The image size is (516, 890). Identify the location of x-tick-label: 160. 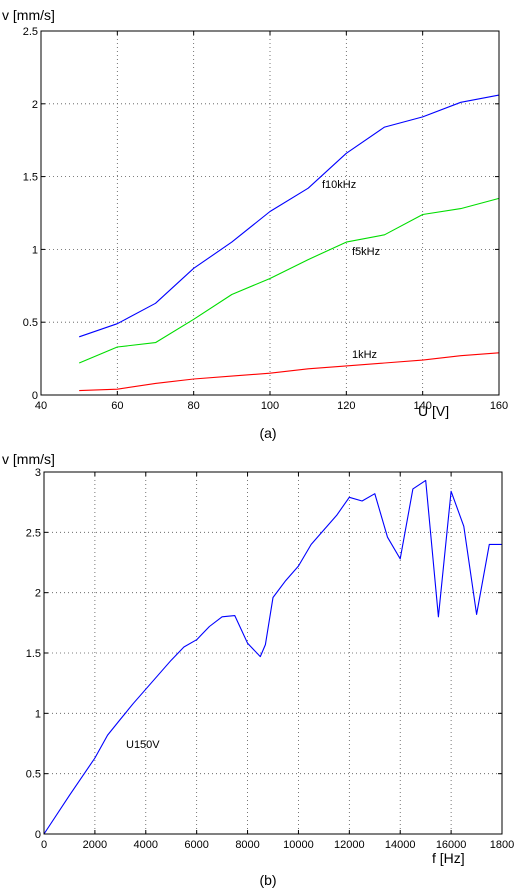
(499, 406).